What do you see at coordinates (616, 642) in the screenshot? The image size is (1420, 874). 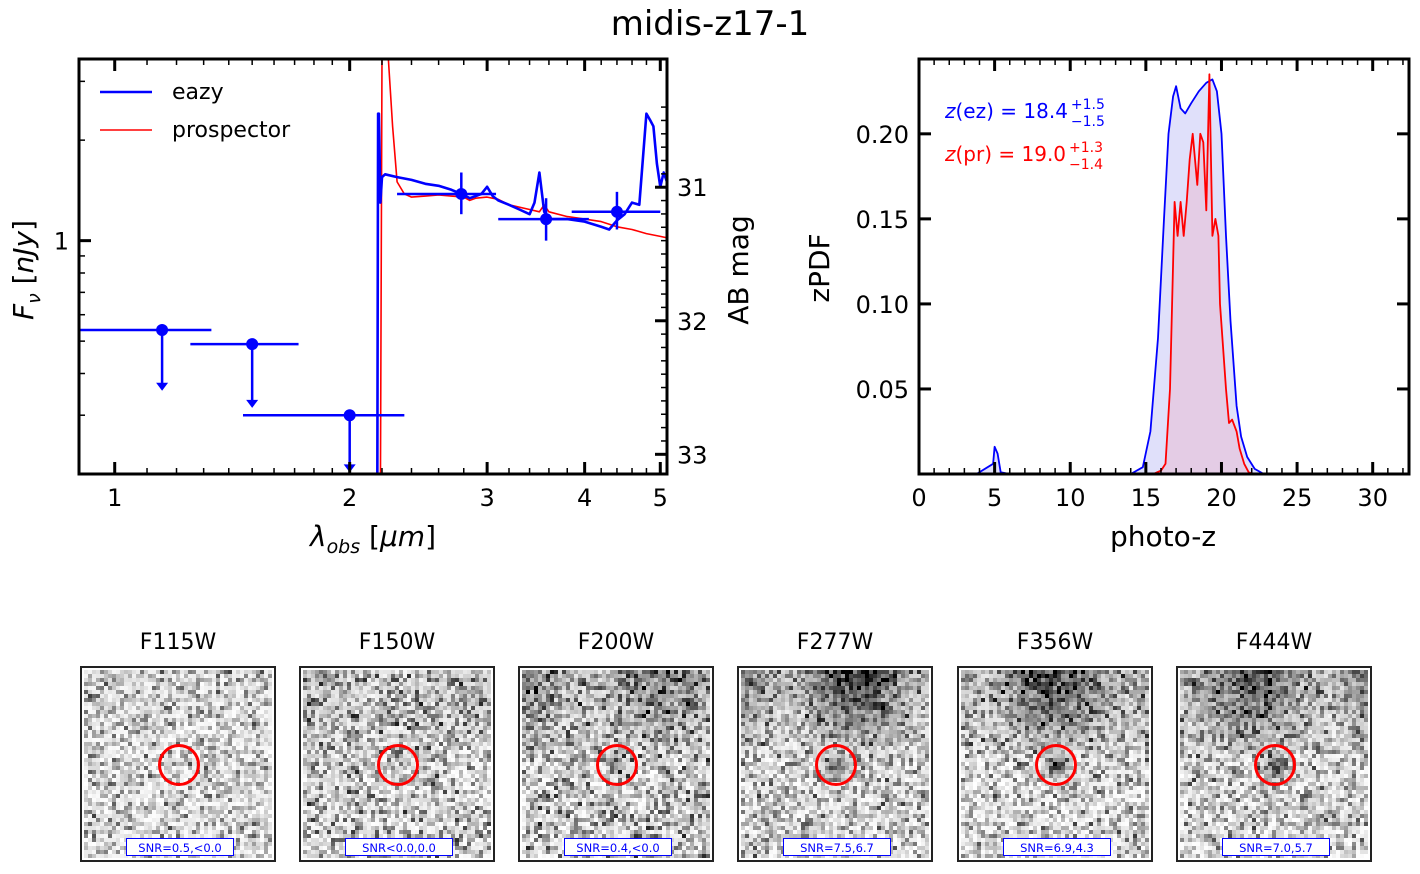 I see `stamp-title-F200W: F200W` at bounding box center [616, 642].